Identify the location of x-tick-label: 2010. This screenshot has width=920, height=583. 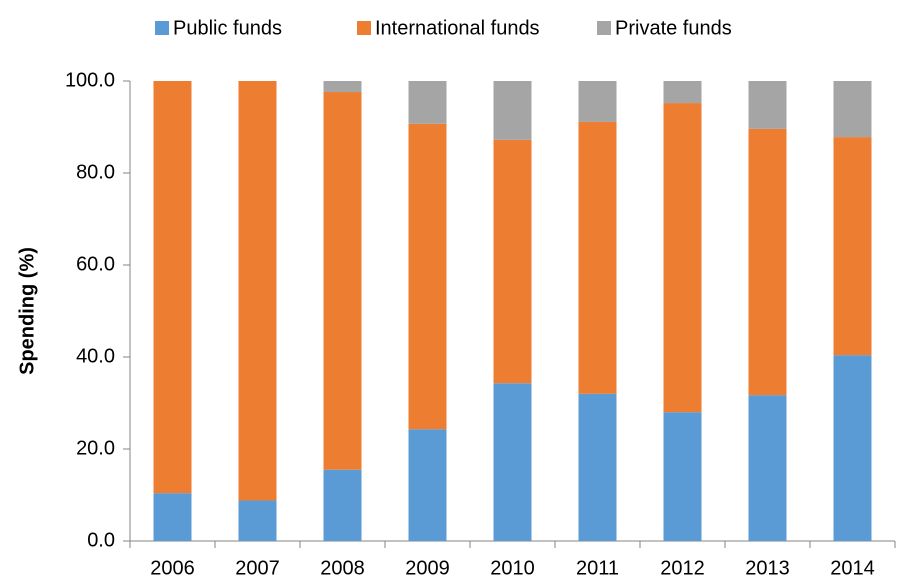
(512, 568).